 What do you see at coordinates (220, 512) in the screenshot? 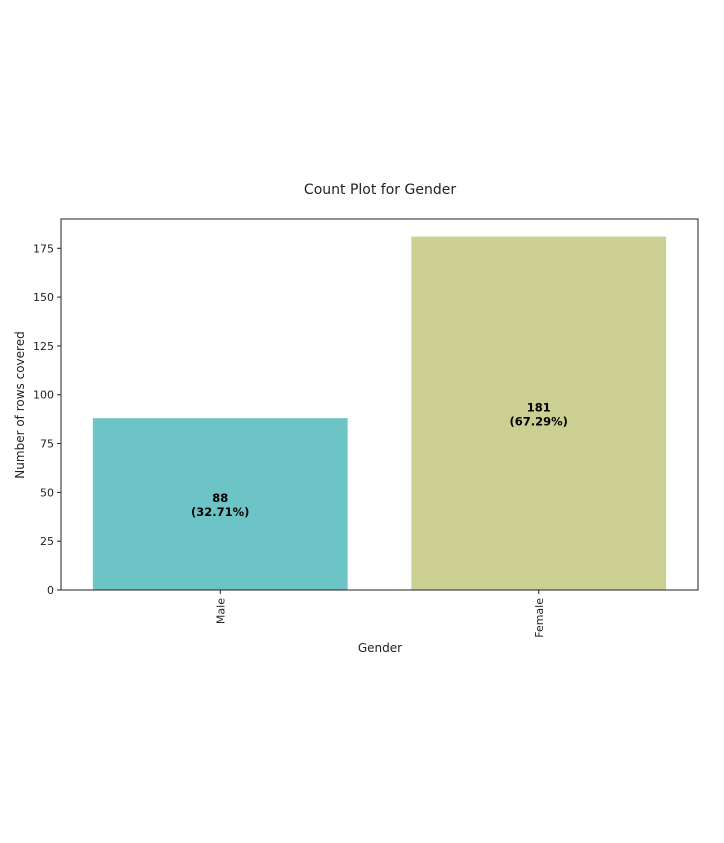
I see `bar-percent-label: (32.71%)` at bounding box center [220, 512].